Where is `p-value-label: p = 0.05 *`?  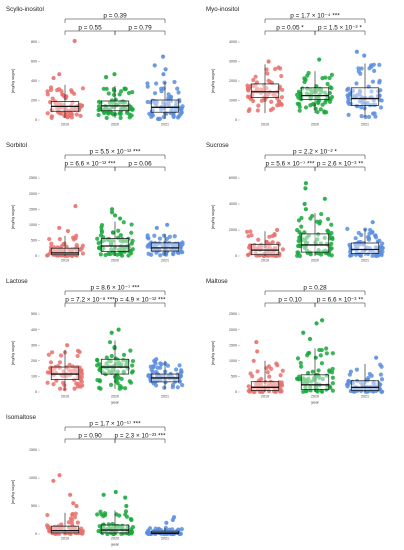
p-value-label: p = 0.05 * is located at coordinates (290, 28).